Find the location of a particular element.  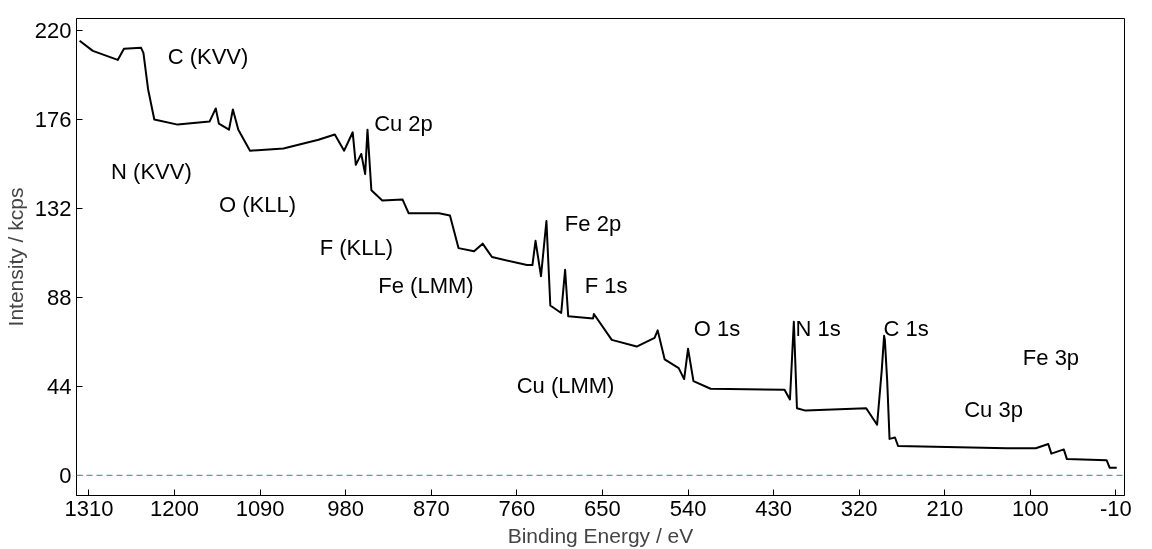

x-tick-label: 1200 is located at coordinates (175, 508).